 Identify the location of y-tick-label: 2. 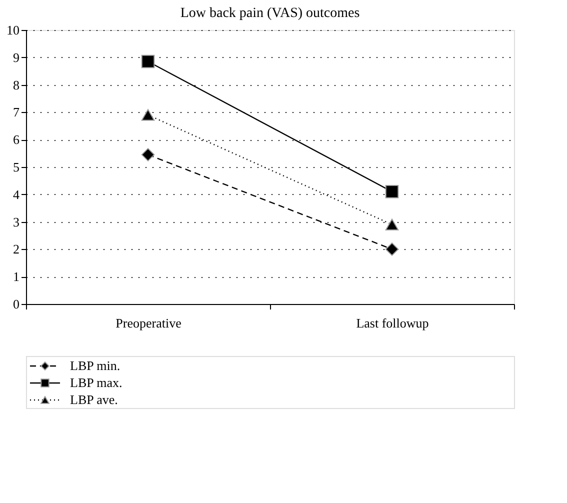
(16, 249).